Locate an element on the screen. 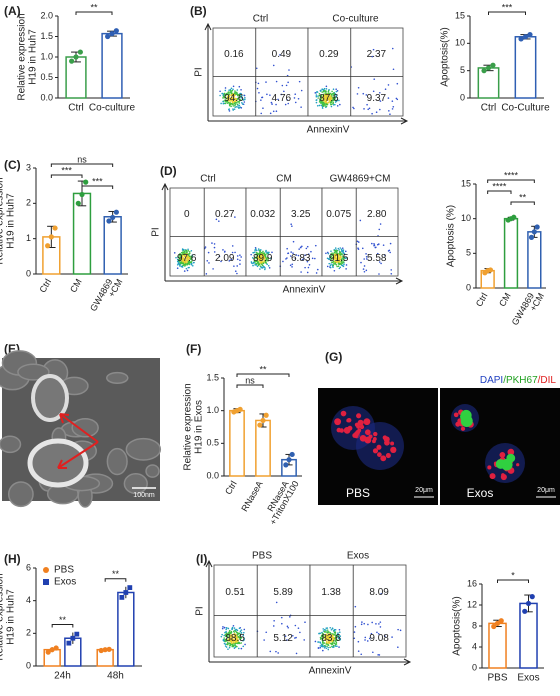 The image size is (560, 696). y-axis-label: Relative expression is located at coordinates (188, 426).